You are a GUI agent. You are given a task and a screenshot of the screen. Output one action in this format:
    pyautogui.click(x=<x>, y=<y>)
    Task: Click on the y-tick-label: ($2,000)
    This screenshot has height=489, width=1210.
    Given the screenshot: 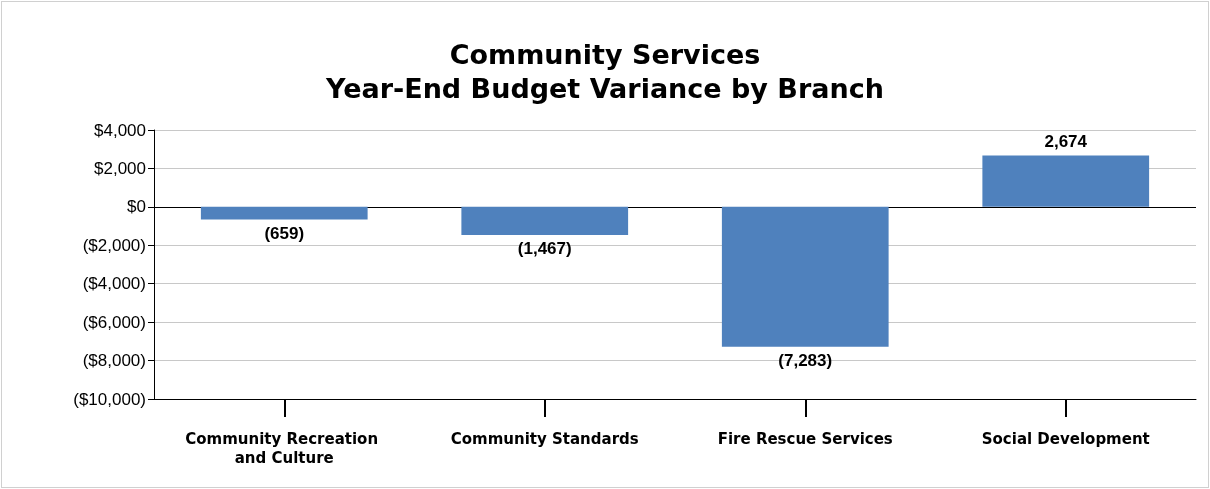 What is the action you would take?
    pyautogui.click(x=114, y=245)
    